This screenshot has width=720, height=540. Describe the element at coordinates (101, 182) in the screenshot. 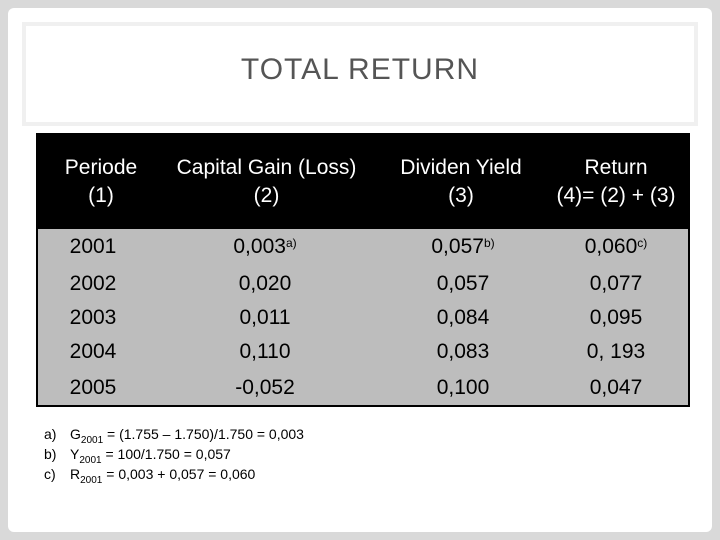

I see `header-periode: Periode (1)` at that location.